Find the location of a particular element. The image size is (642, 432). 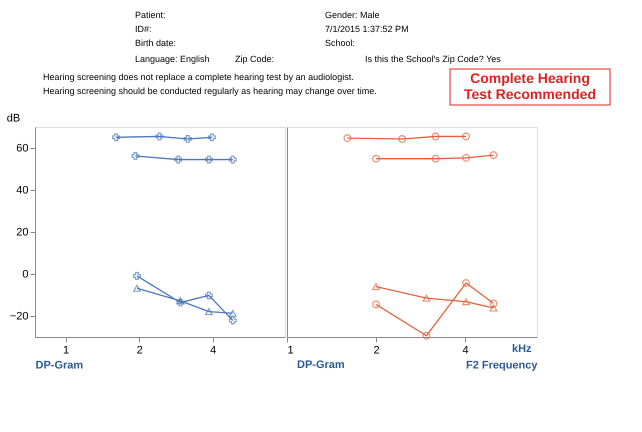

text: Is this the School's Zip Code? Yes is located at coordinates (433, 59).